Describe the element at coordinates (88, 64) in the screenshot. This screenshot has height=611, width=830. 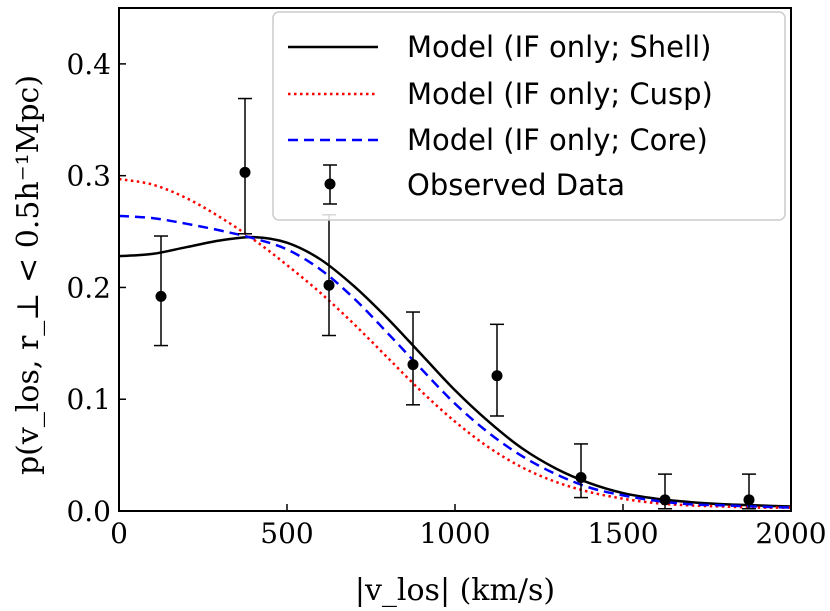
I see `y-tick-label: 0.4` at that location.